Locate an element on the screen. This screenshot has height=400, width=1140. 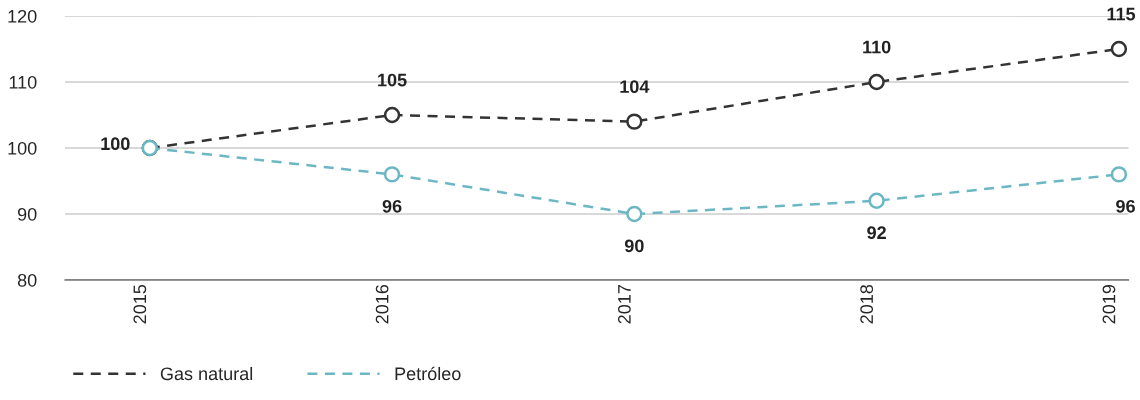
y-tick-label: 80 is located at coordinates (27, 280).